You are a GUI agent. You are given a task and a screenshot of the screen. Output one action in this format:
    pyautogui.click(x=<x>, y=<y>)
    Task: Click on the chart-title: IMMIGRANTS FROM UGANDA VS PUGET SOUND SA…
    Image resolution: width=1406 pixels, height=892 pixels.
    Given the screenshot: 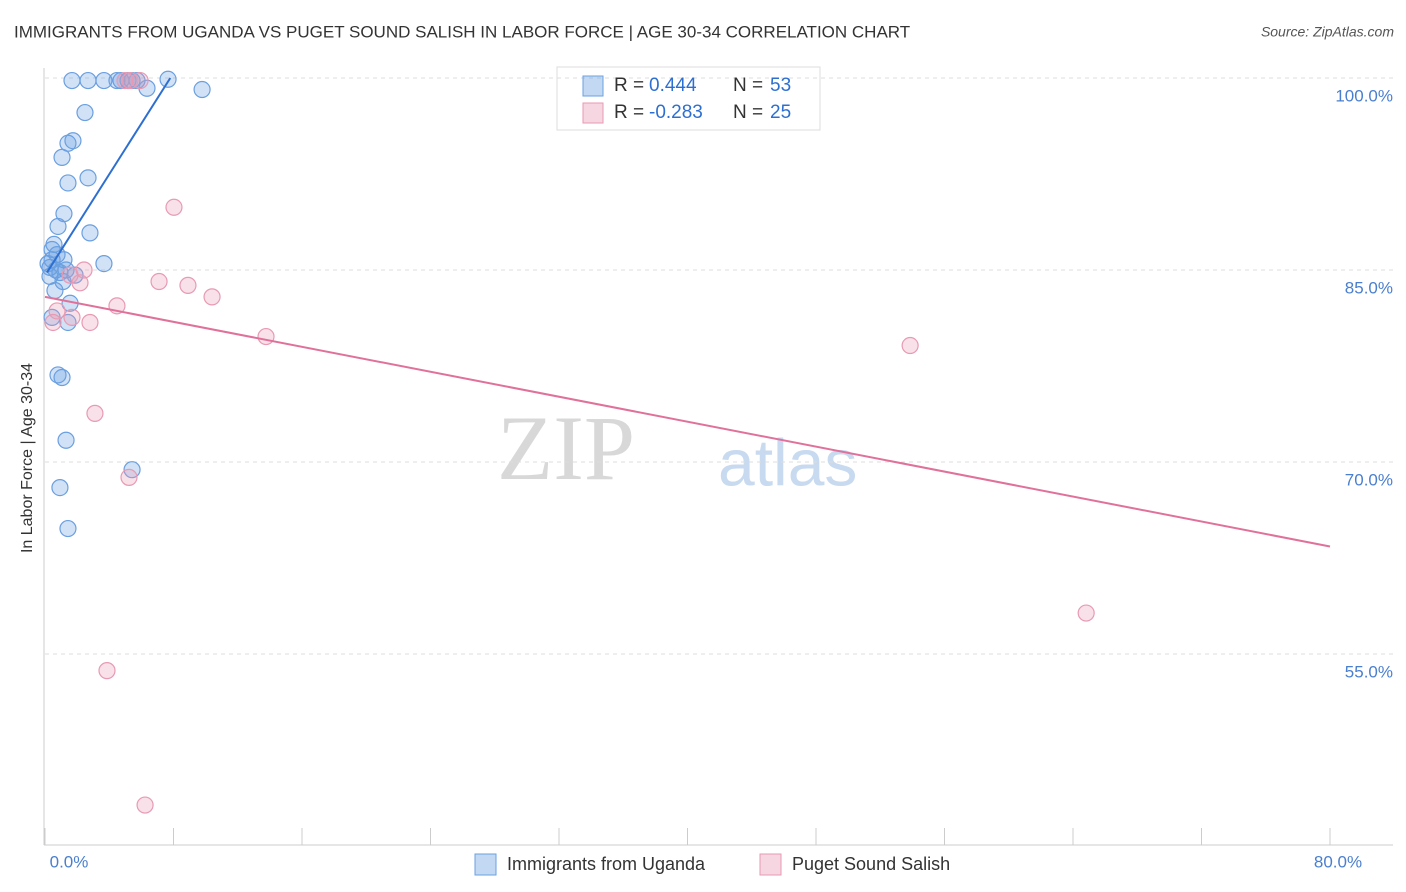 What is the action you would take?
    pyautogui.click(x=462, y=31)
    